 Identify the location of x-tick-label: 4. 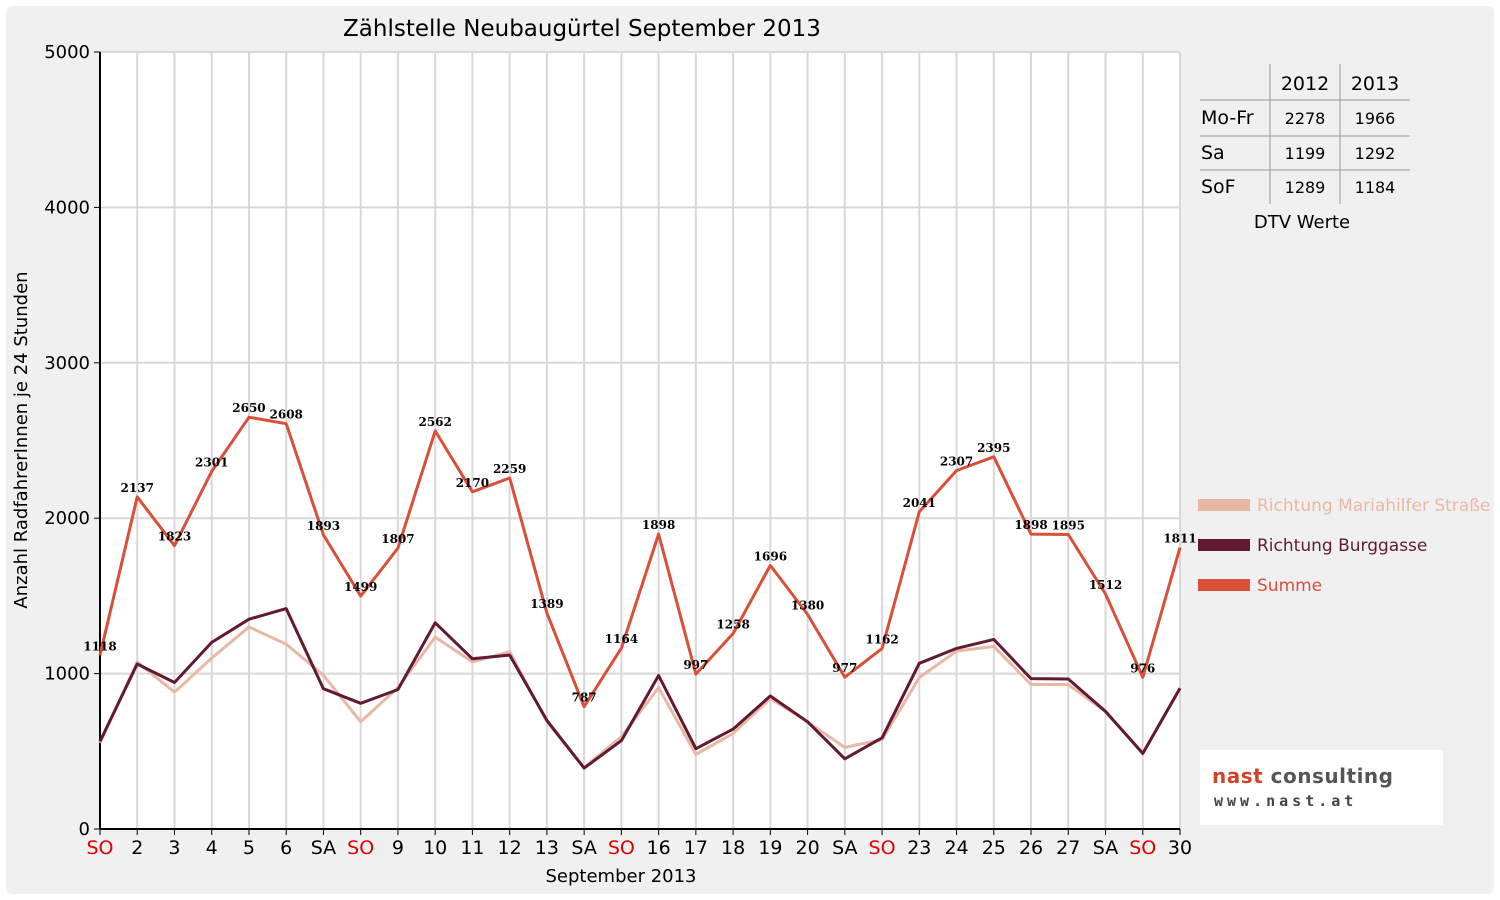
(212, 848).